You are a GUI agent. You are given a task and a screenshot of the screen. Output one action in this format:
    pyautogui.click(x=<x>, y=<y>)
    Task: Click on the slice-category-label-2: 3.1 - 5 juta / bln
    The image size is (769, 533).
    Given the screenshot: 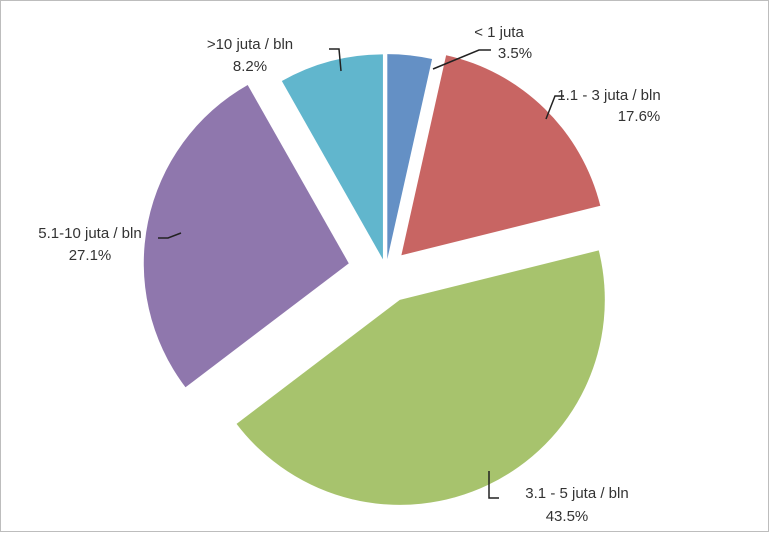 What is the action you would take?
    pyautogui.click(x=576, y=493)
    